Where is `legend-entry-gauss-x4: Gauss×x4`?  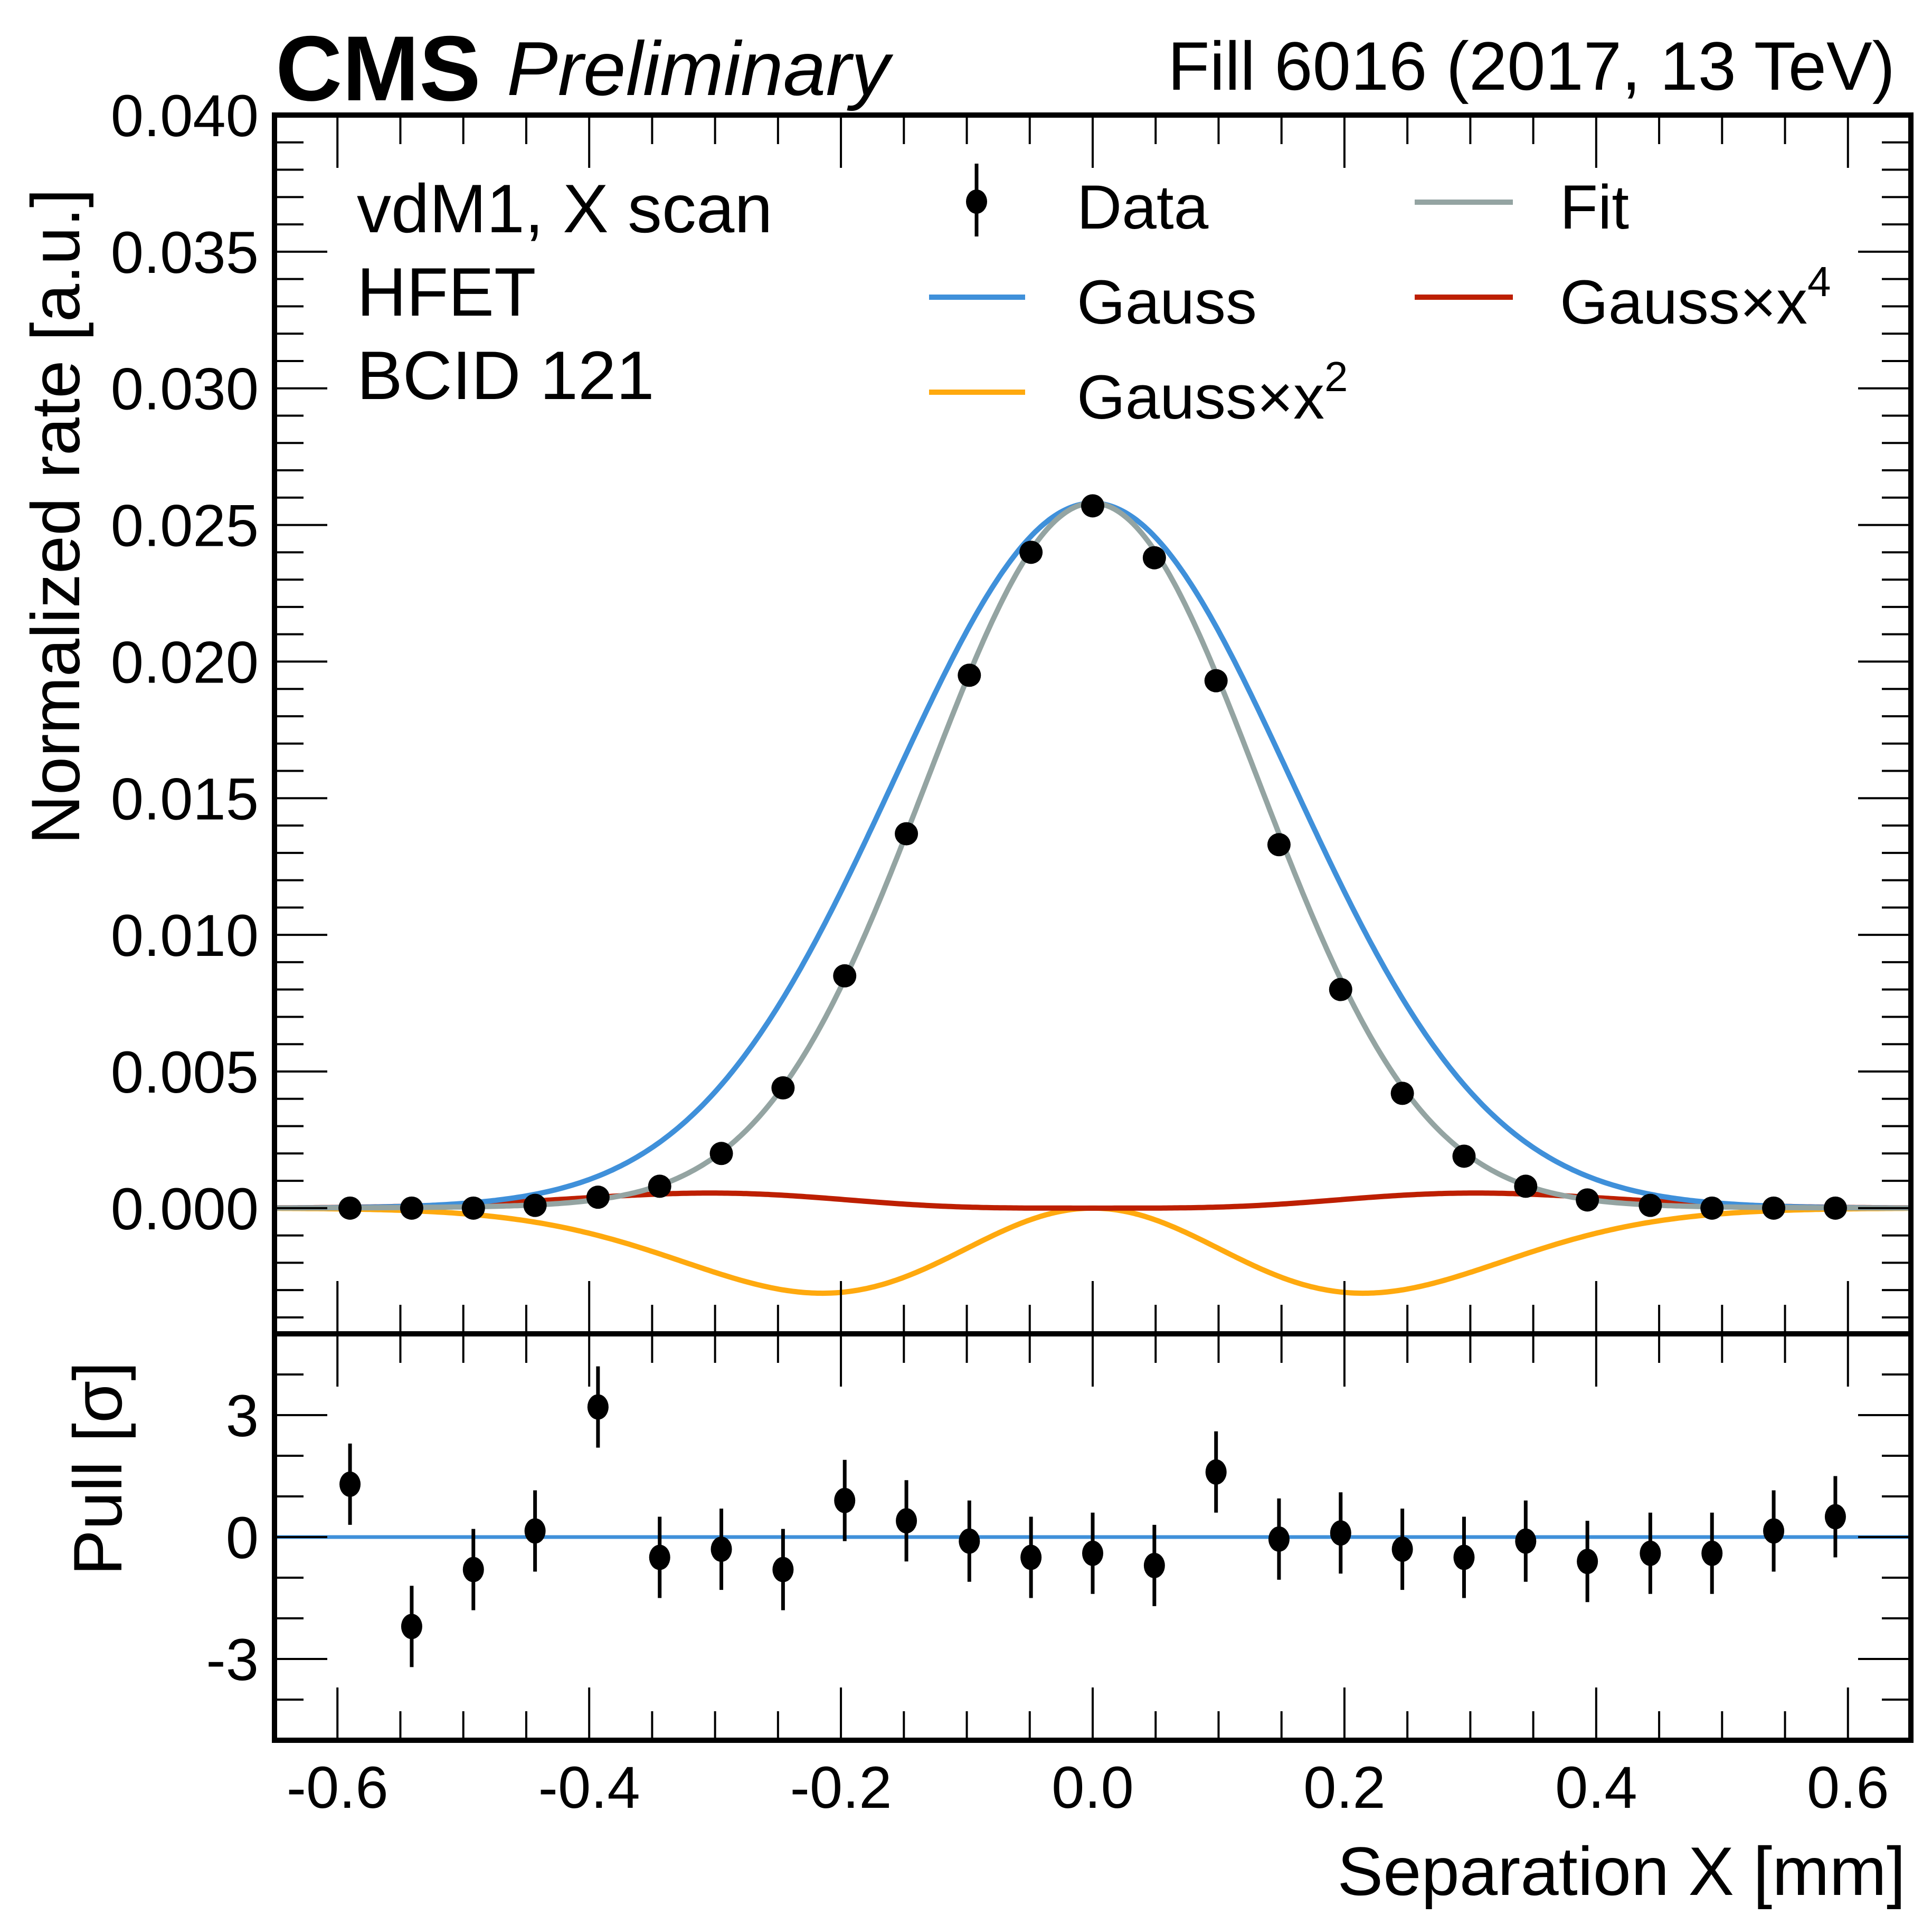
legend-entry-gauss-x4: Gauss×x4 is located at coordinates (1623, 297).